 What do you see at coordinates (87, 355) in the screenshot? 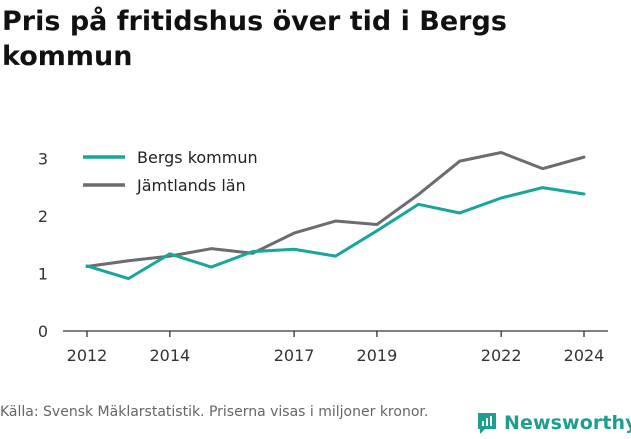
I see `x-tick-label: 2012` at bounding box center [87, 355].